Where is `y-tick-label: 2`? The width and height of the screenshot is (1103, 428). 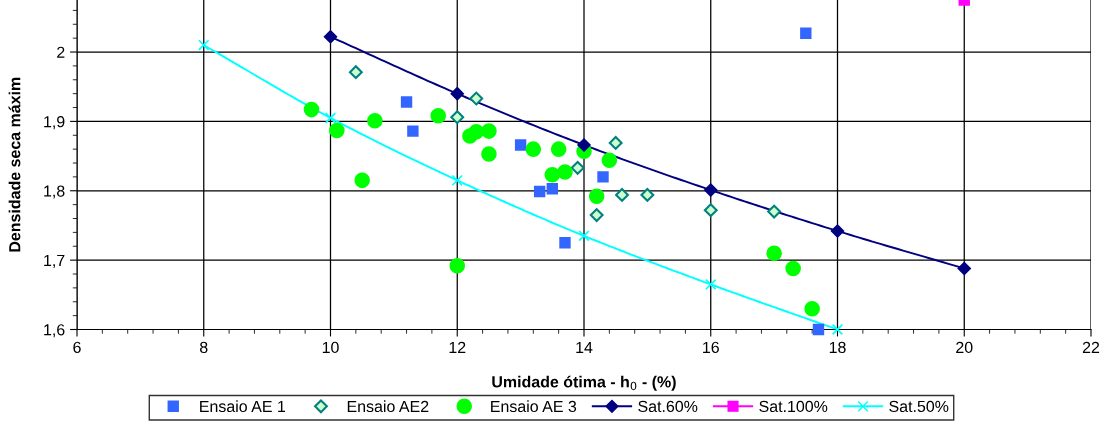 y-tick-label: 2 is located at coordinates (61, 52).